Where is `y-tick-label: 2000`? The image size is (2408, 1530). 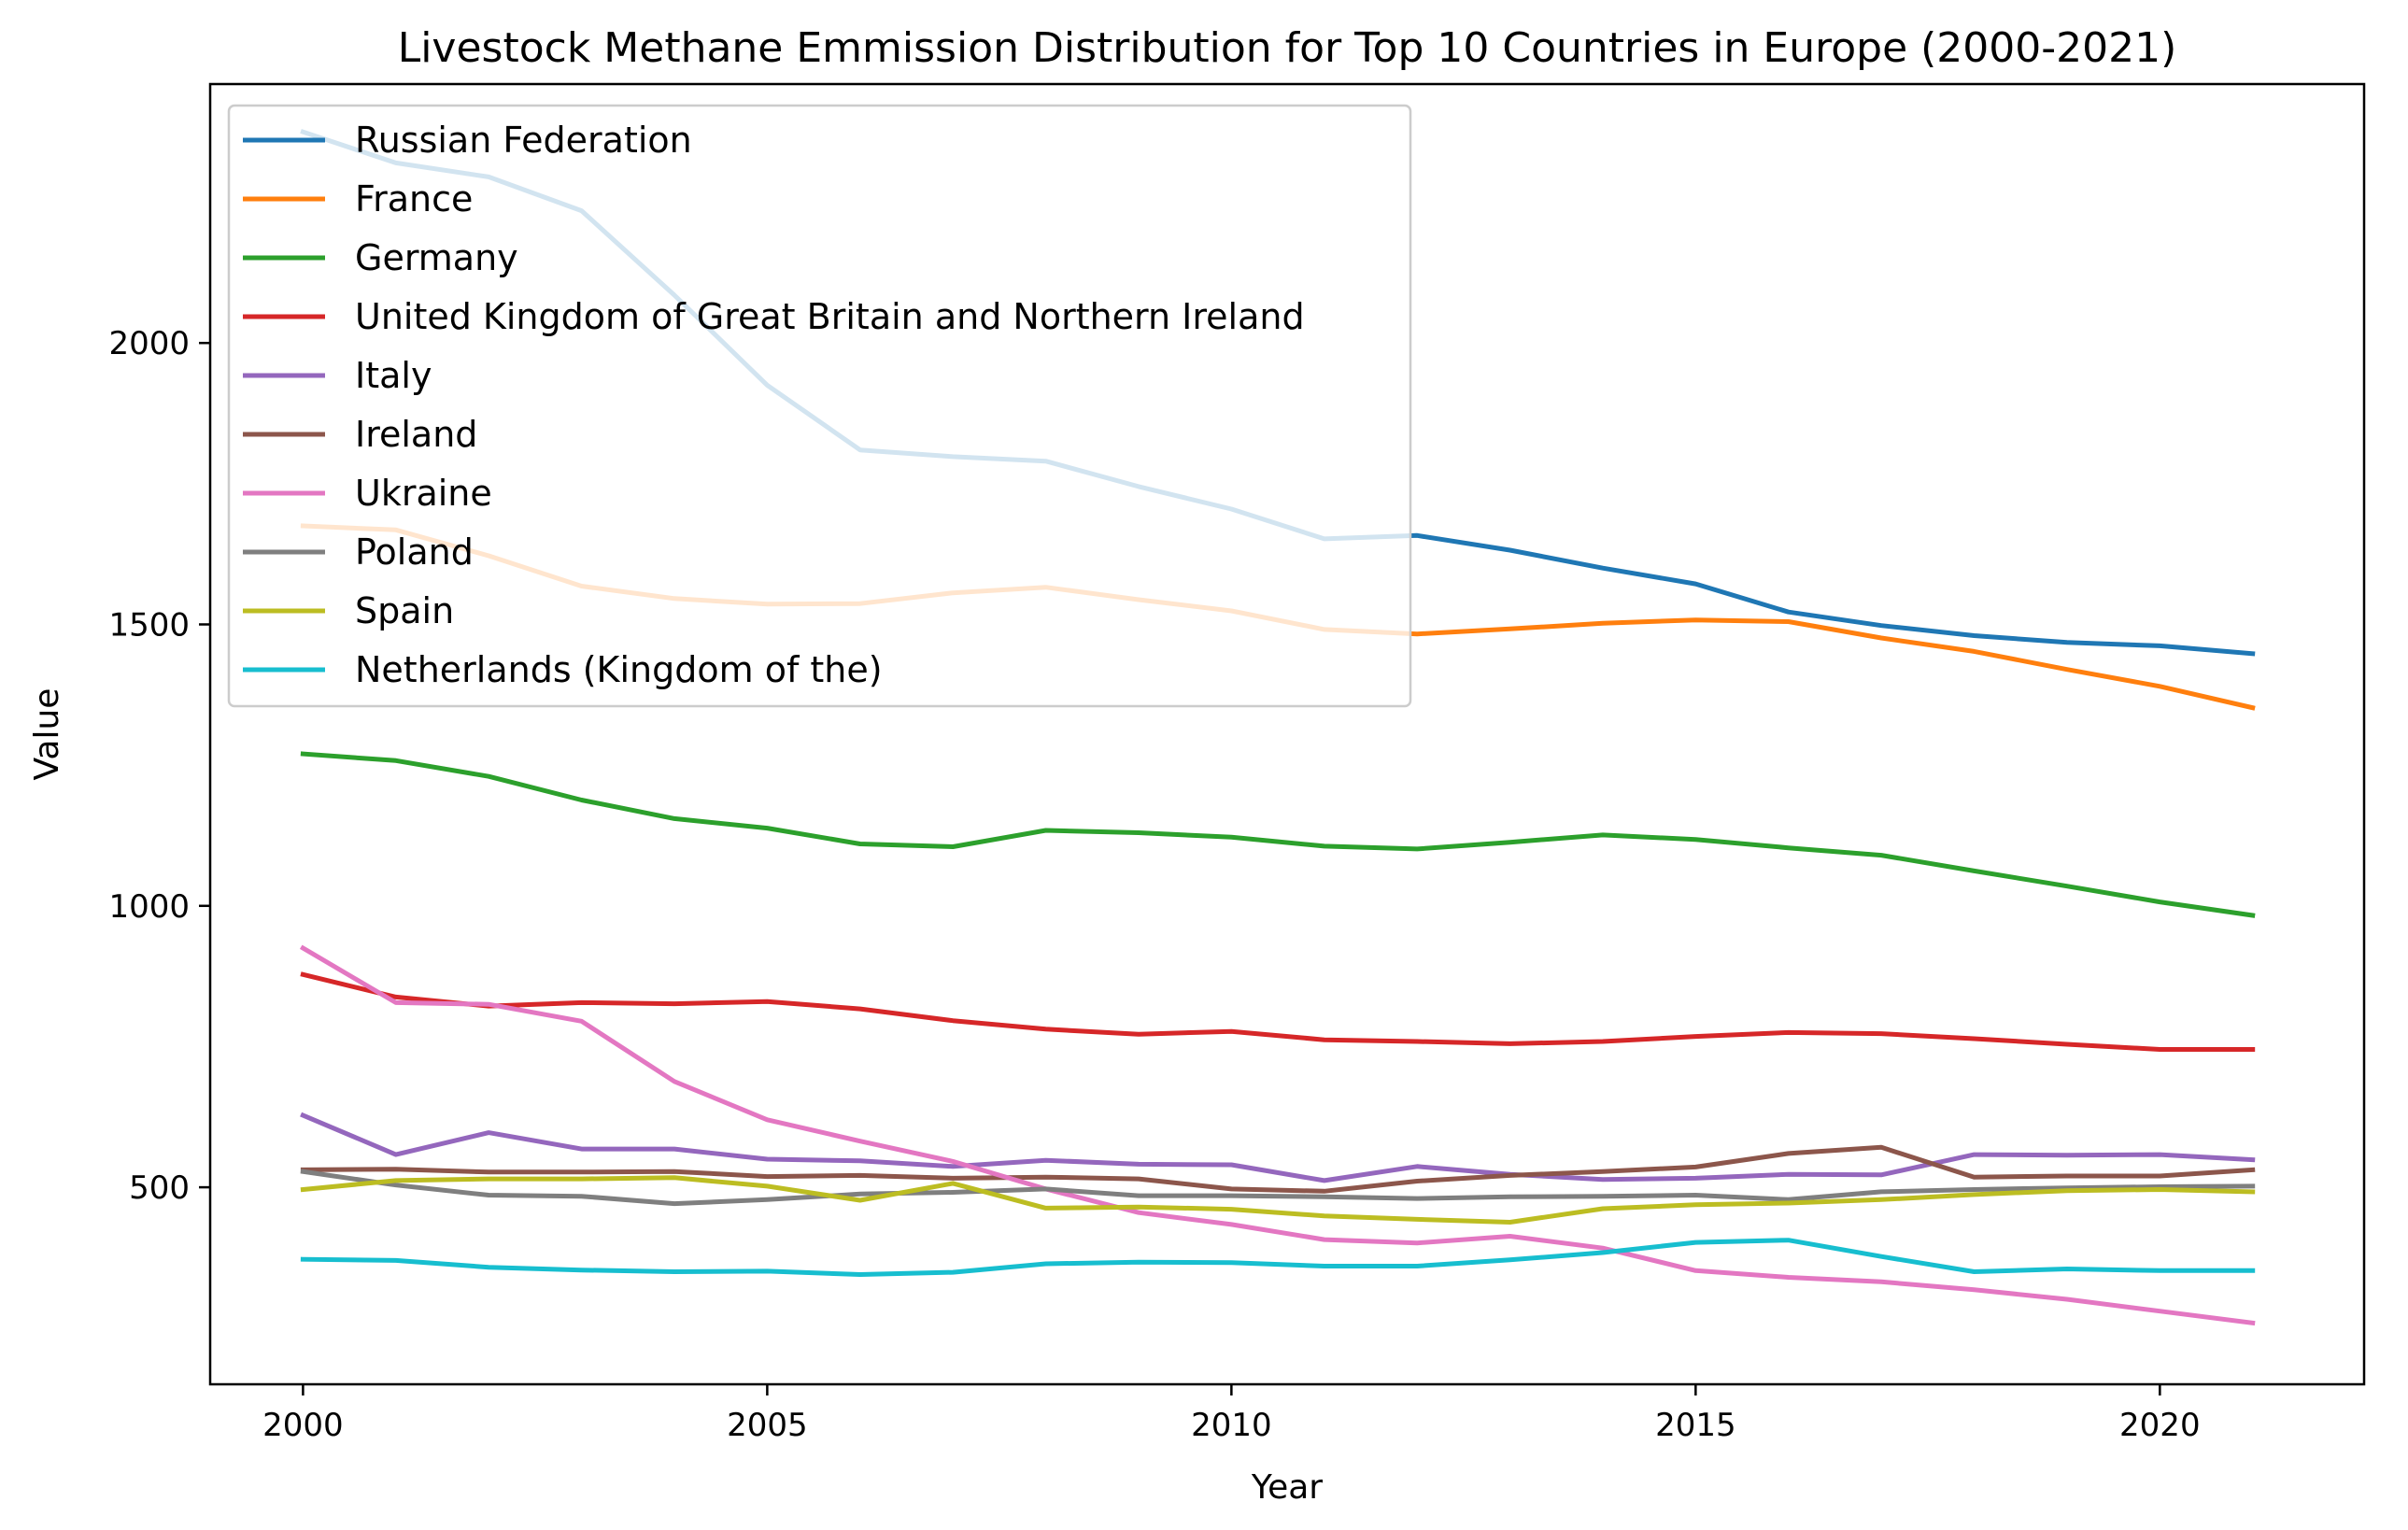 y-tick-label: 2000 is located at coordinates (149, 343).